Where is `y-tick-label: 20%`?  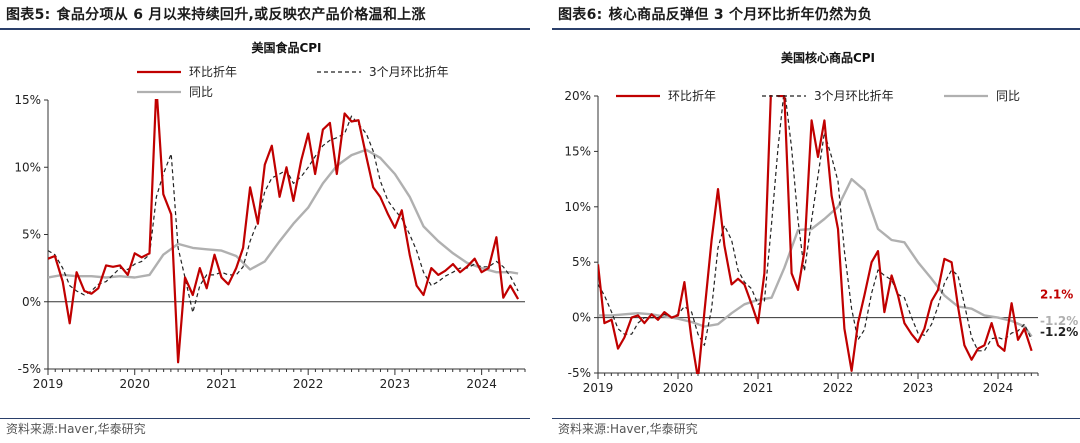
y-tick-label: 20% is located at coordinates (577, 96).